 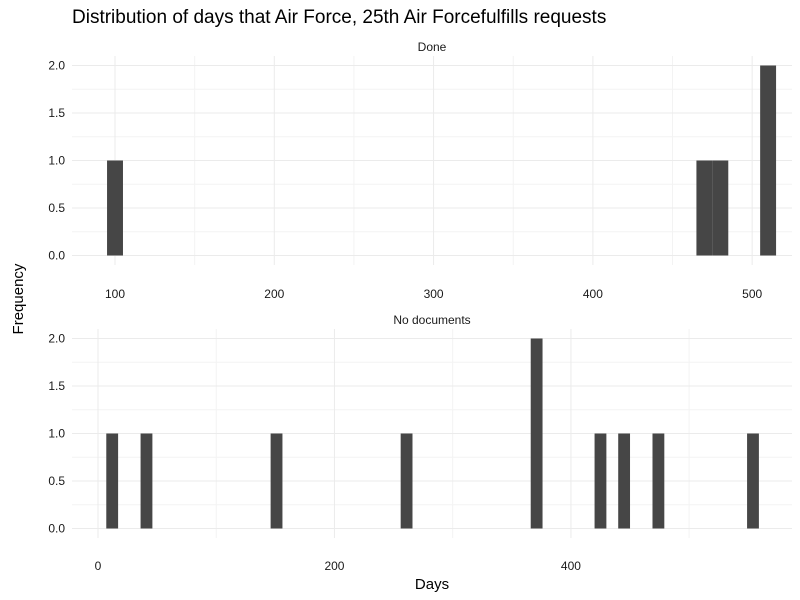 What do you see at coordinates (752, 294) in the screenshot?
I see `x-tick-label: 500` at bounding box center [752, 294].